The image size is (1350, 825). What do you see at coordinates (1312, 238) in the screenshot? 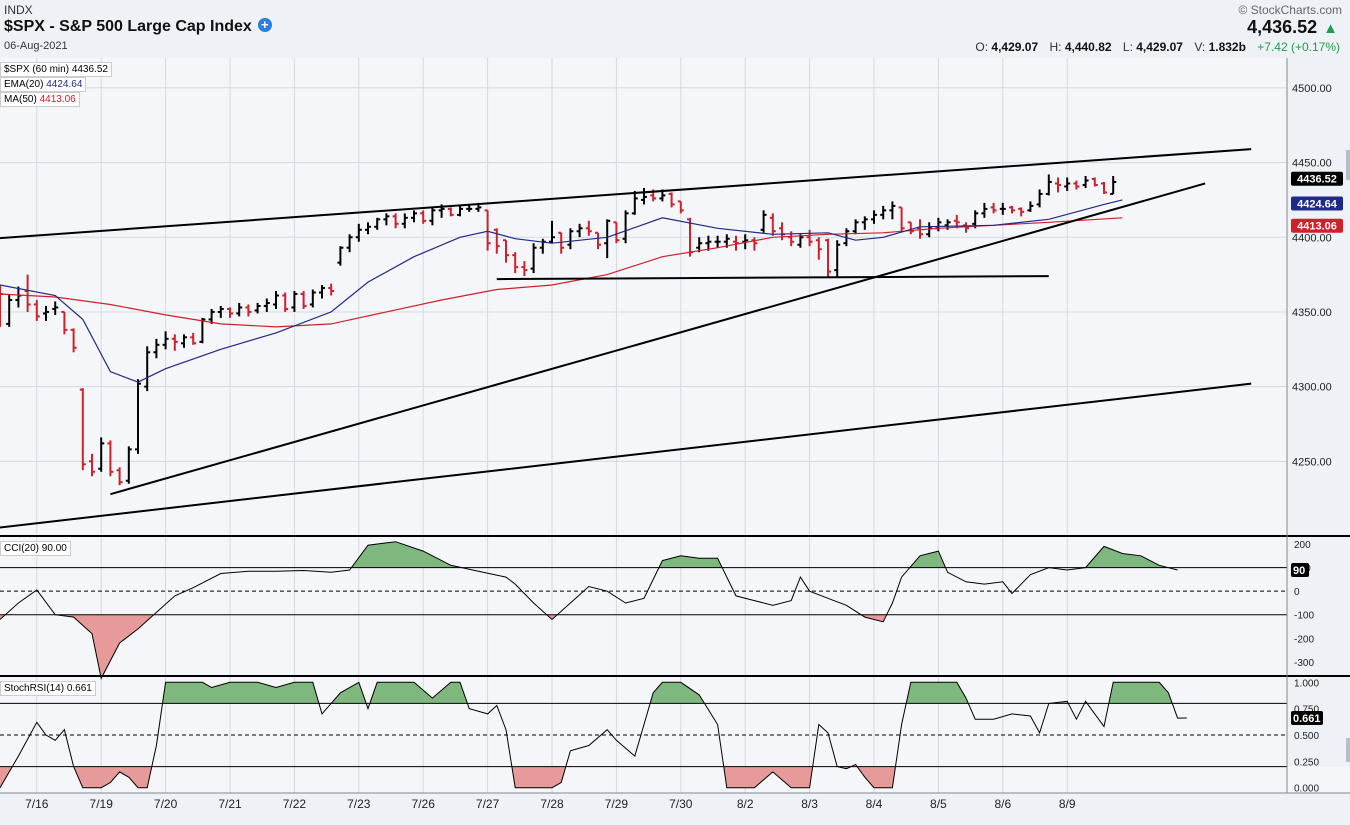
I see `price-tick-label: 4400.00` at bounding box center [1312, 238].